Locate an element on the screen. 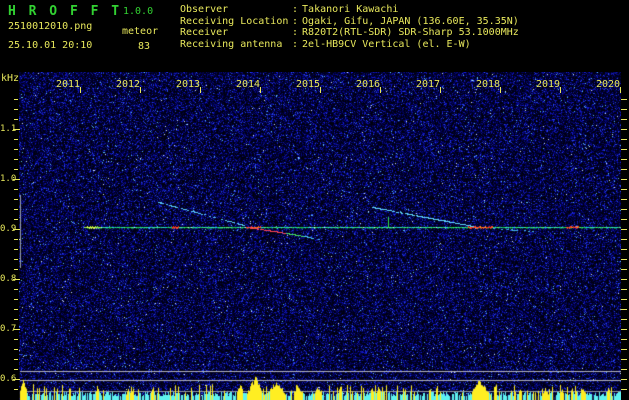 This screenshot has height=400, width=629. x-axis-label: 2011 is located at coordinates (68, 84).